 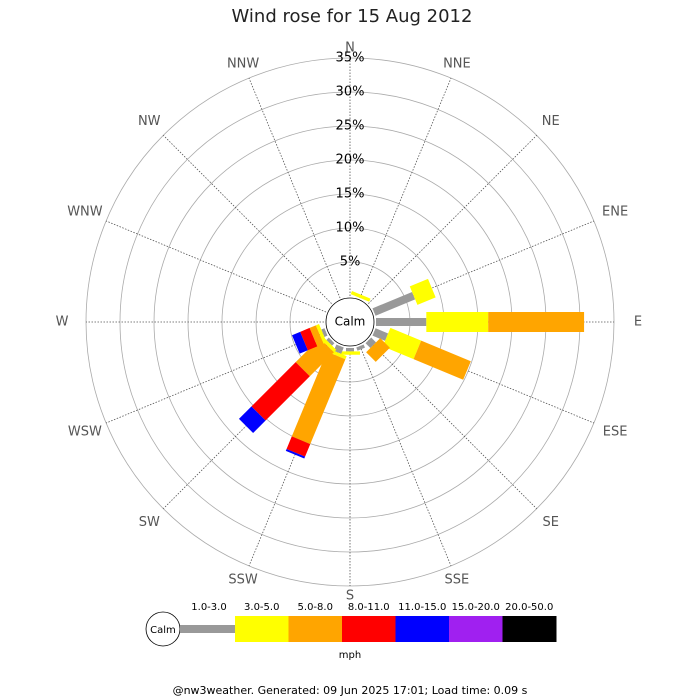 I want to click on r-tick-label: 5%, so click(x=350, y=262).